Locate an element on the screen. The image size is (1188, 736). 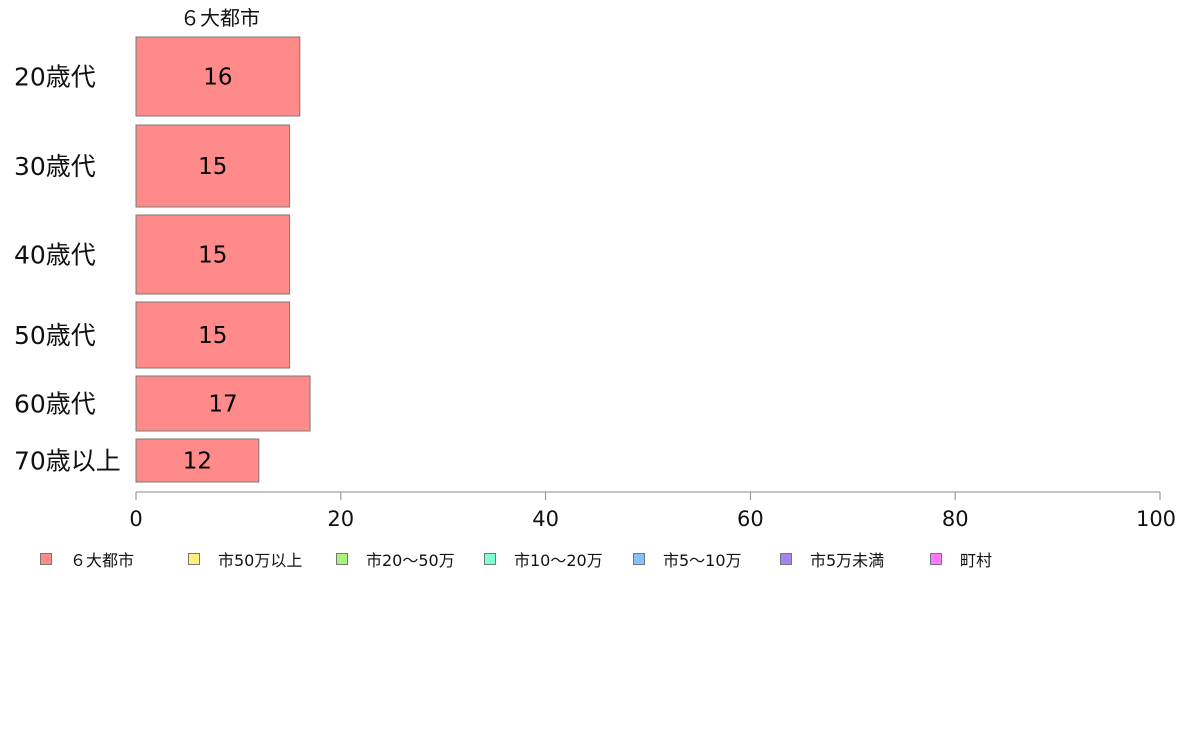
category-label: 20歳代 is located at coordinates (55, 77).